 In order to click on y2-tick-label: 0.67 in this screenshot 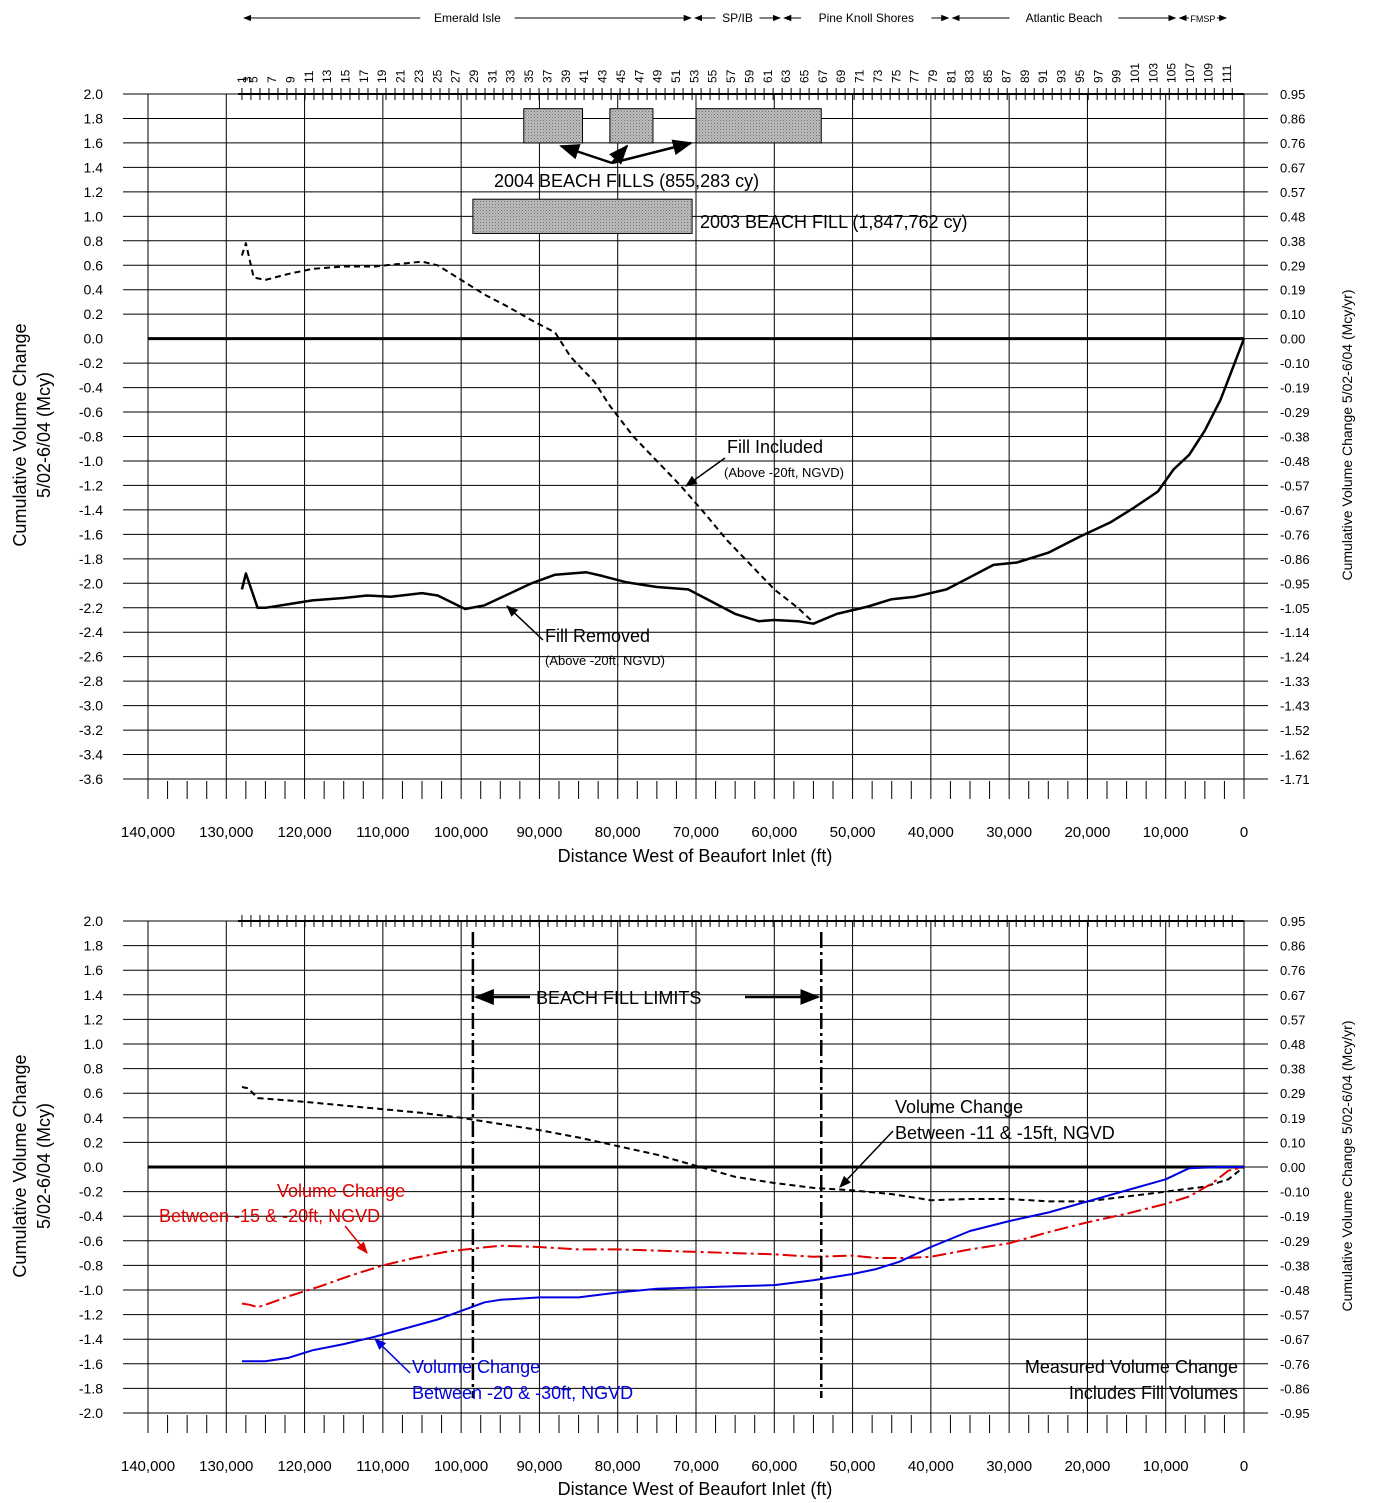, I will do `click(1292, 995)`.